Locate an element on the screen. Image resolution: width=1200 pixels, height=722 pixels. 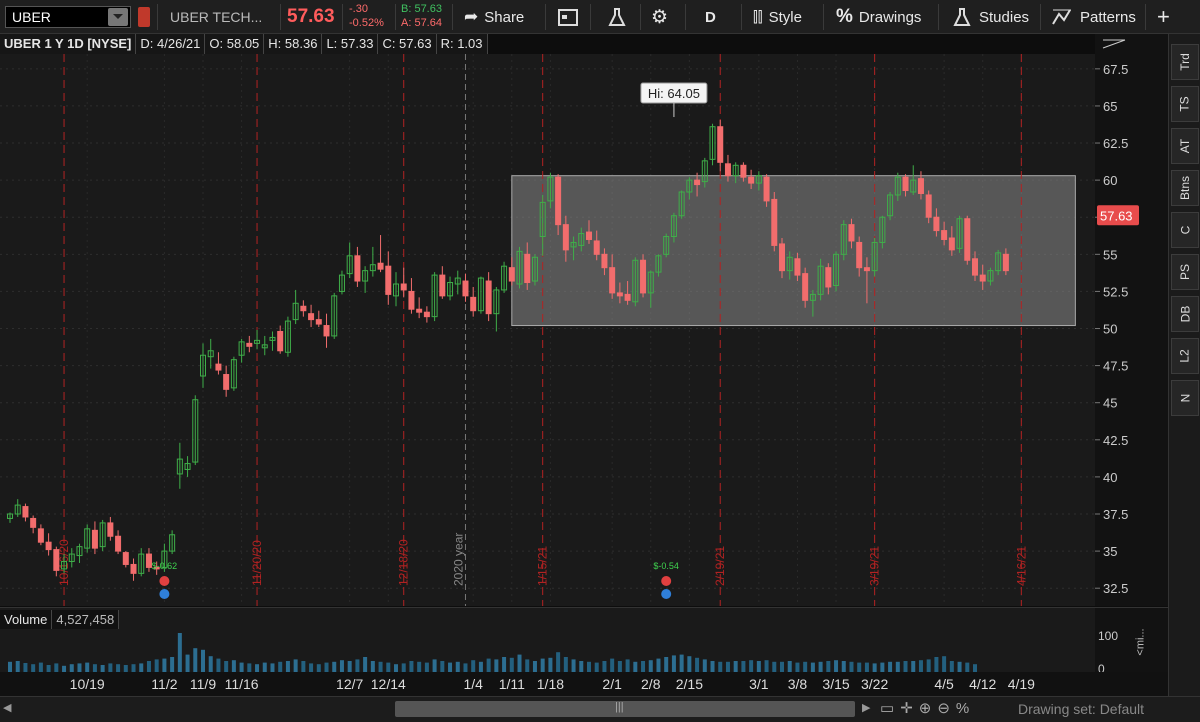
horizontal-scrollbar: ◀ ||| ▶ ▭✛⊕⊖% Drawing set: Default is located at coordinates (600, 709).